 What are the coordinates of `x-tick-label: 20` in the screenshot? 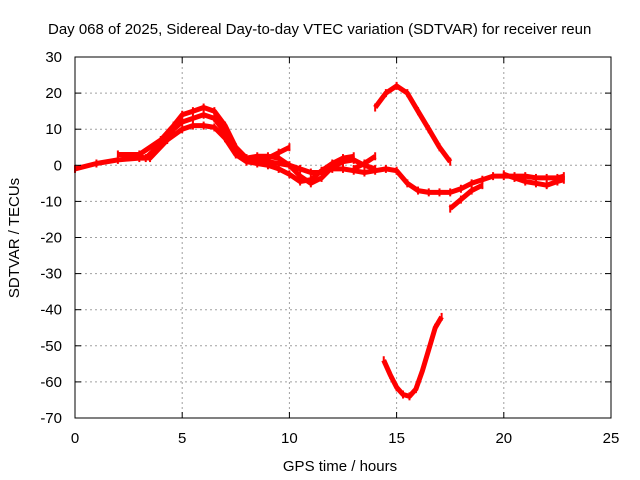 It's located at (503, 438).